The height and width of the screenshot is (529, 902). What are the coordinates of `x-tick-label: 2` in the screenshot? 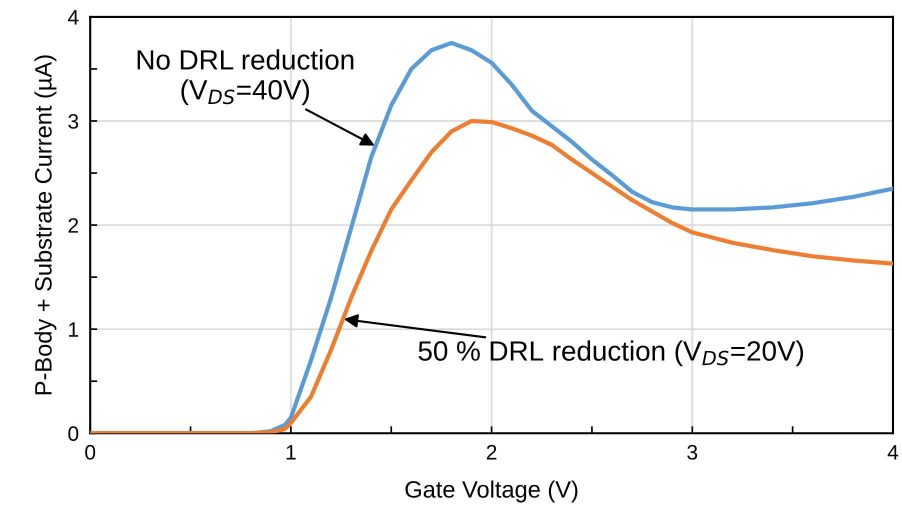 It's located at (491, 452).